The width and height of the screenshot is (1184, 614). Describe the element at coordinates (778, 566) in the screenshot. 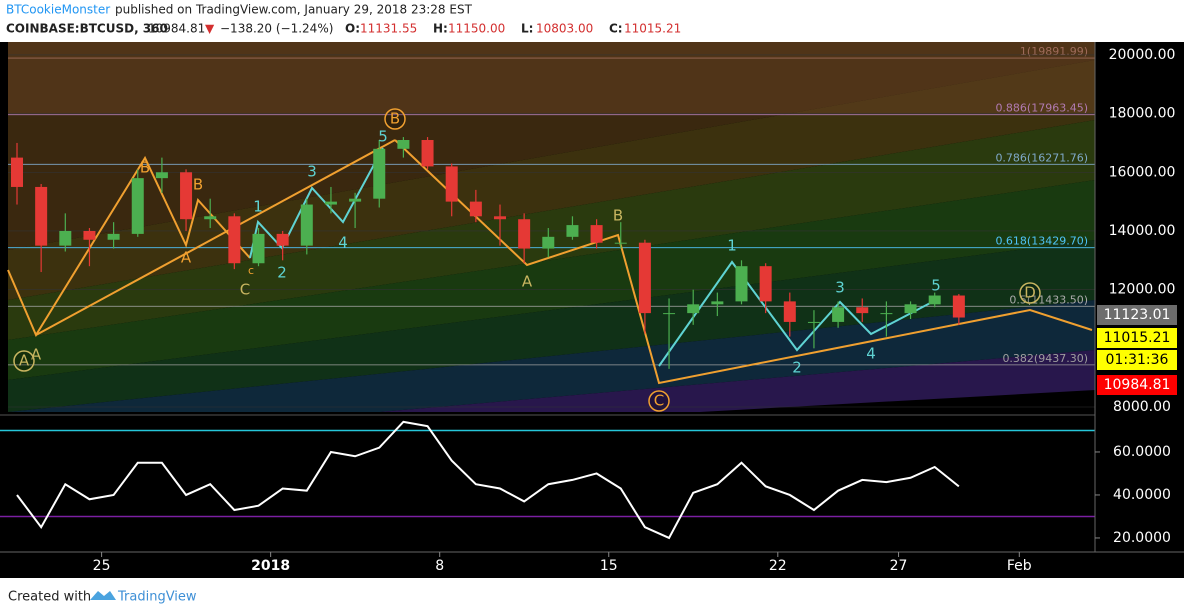

I see `x-tick-label: 22` at that location.